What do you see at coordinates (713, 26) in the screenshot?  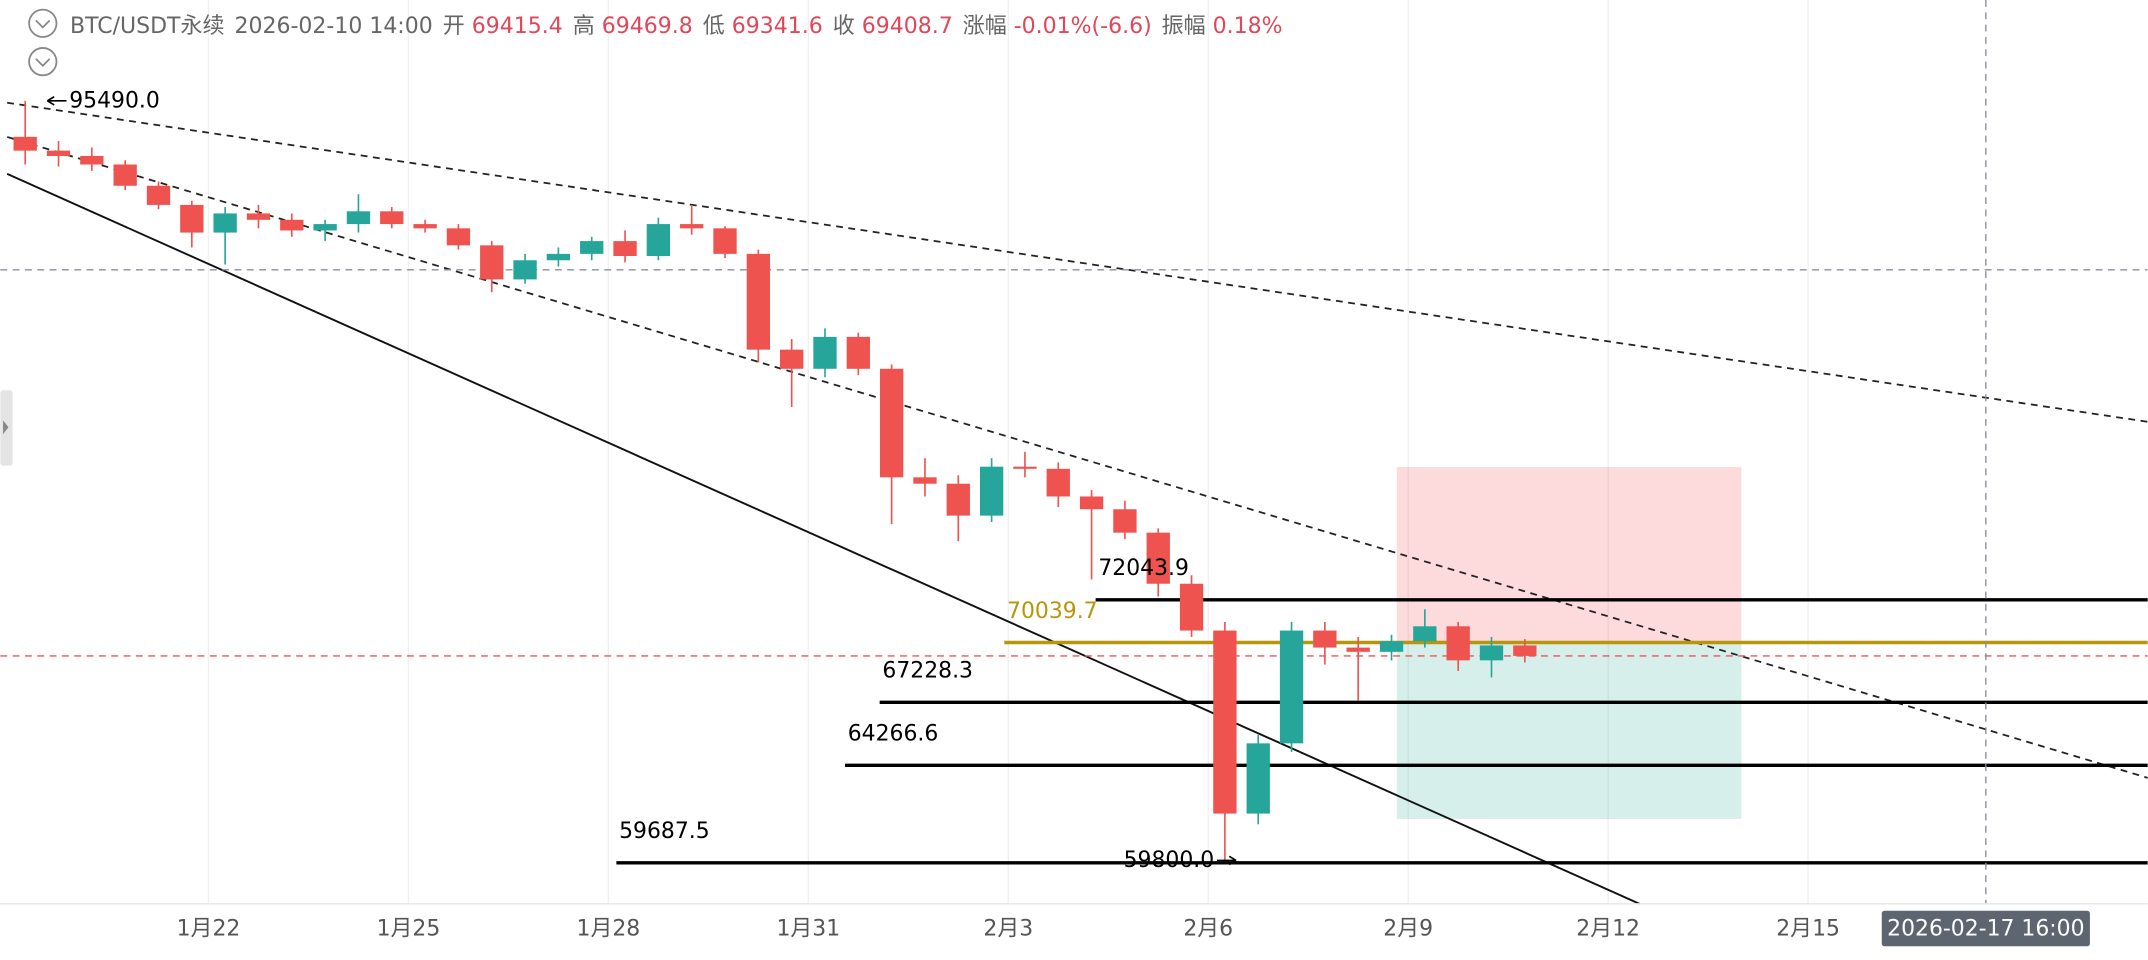 I see `low-label: 低` at bounding box center [713, 26].